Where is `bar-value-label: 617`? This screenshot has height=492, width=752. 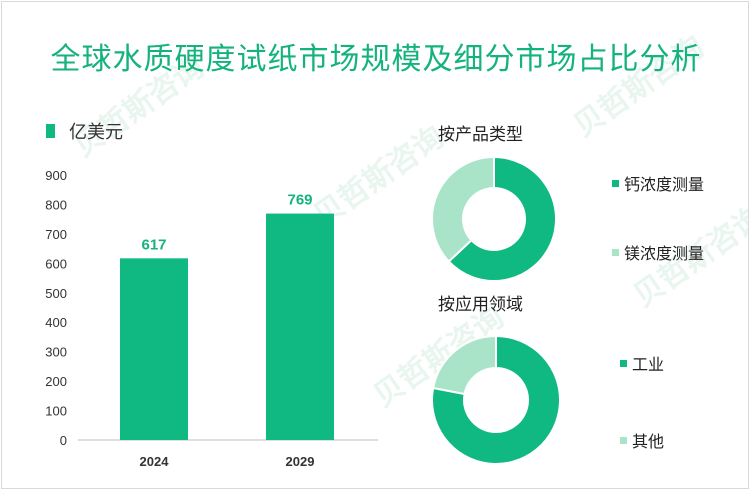 bar-value-label: 617 is located at coordinates (153, 244).